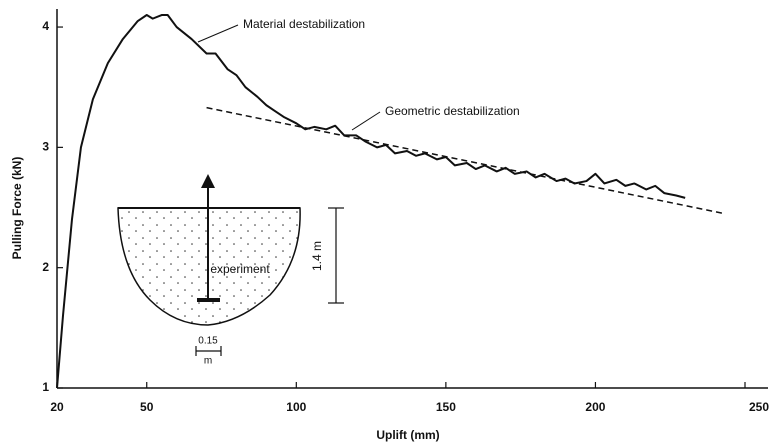 This screenshot has height=446, width=770. What do you see at coordinates (45, 267) in the screenshot?
I see `y-tick-label: 2` at bounding box center [45, 267].